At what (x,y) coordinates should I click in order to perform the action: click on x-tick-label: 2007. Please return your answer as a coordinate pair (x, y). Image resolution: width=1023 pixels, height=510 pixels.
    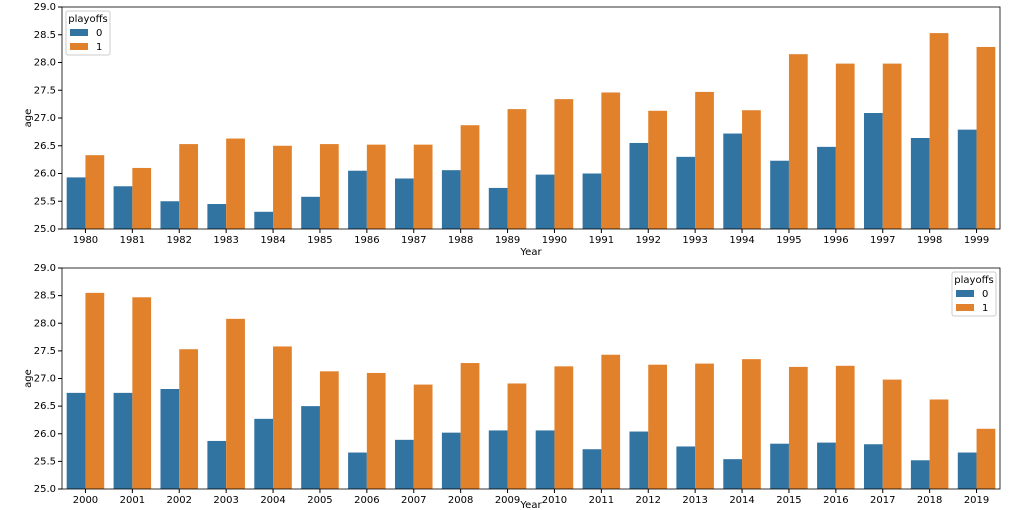
    Looking at the image, I should click on (413, 500).